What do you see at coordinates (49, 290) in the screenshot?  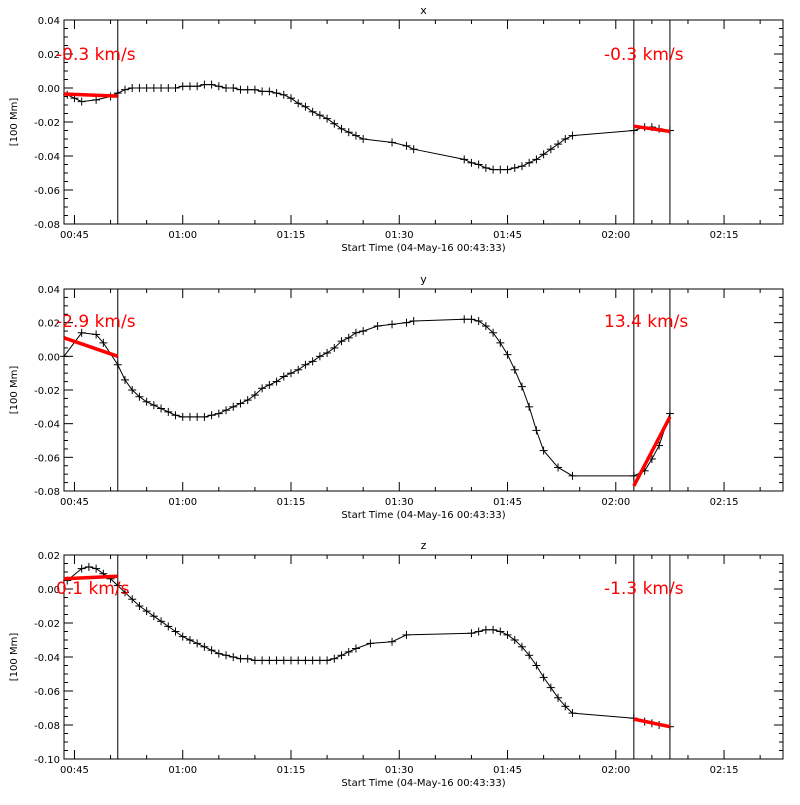 I see `y-tick-label: 0.04` at bounding box center [49, 290].